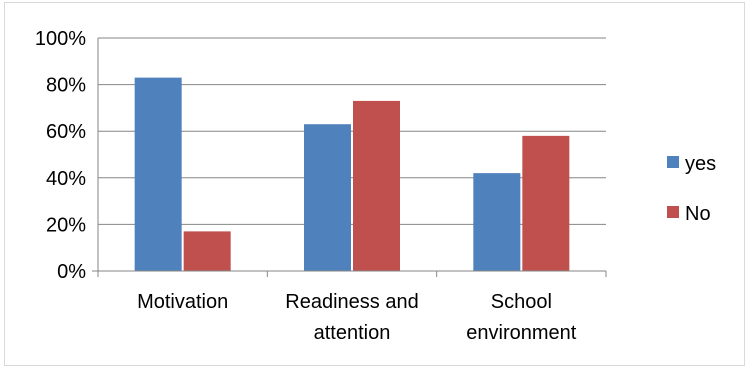 The height and width of the screenshot is (370, 751). What do you see at coordinates (60, 39) in the screenshot?
I see `y-tick-label: 100%` at bounding box center [60, 39].